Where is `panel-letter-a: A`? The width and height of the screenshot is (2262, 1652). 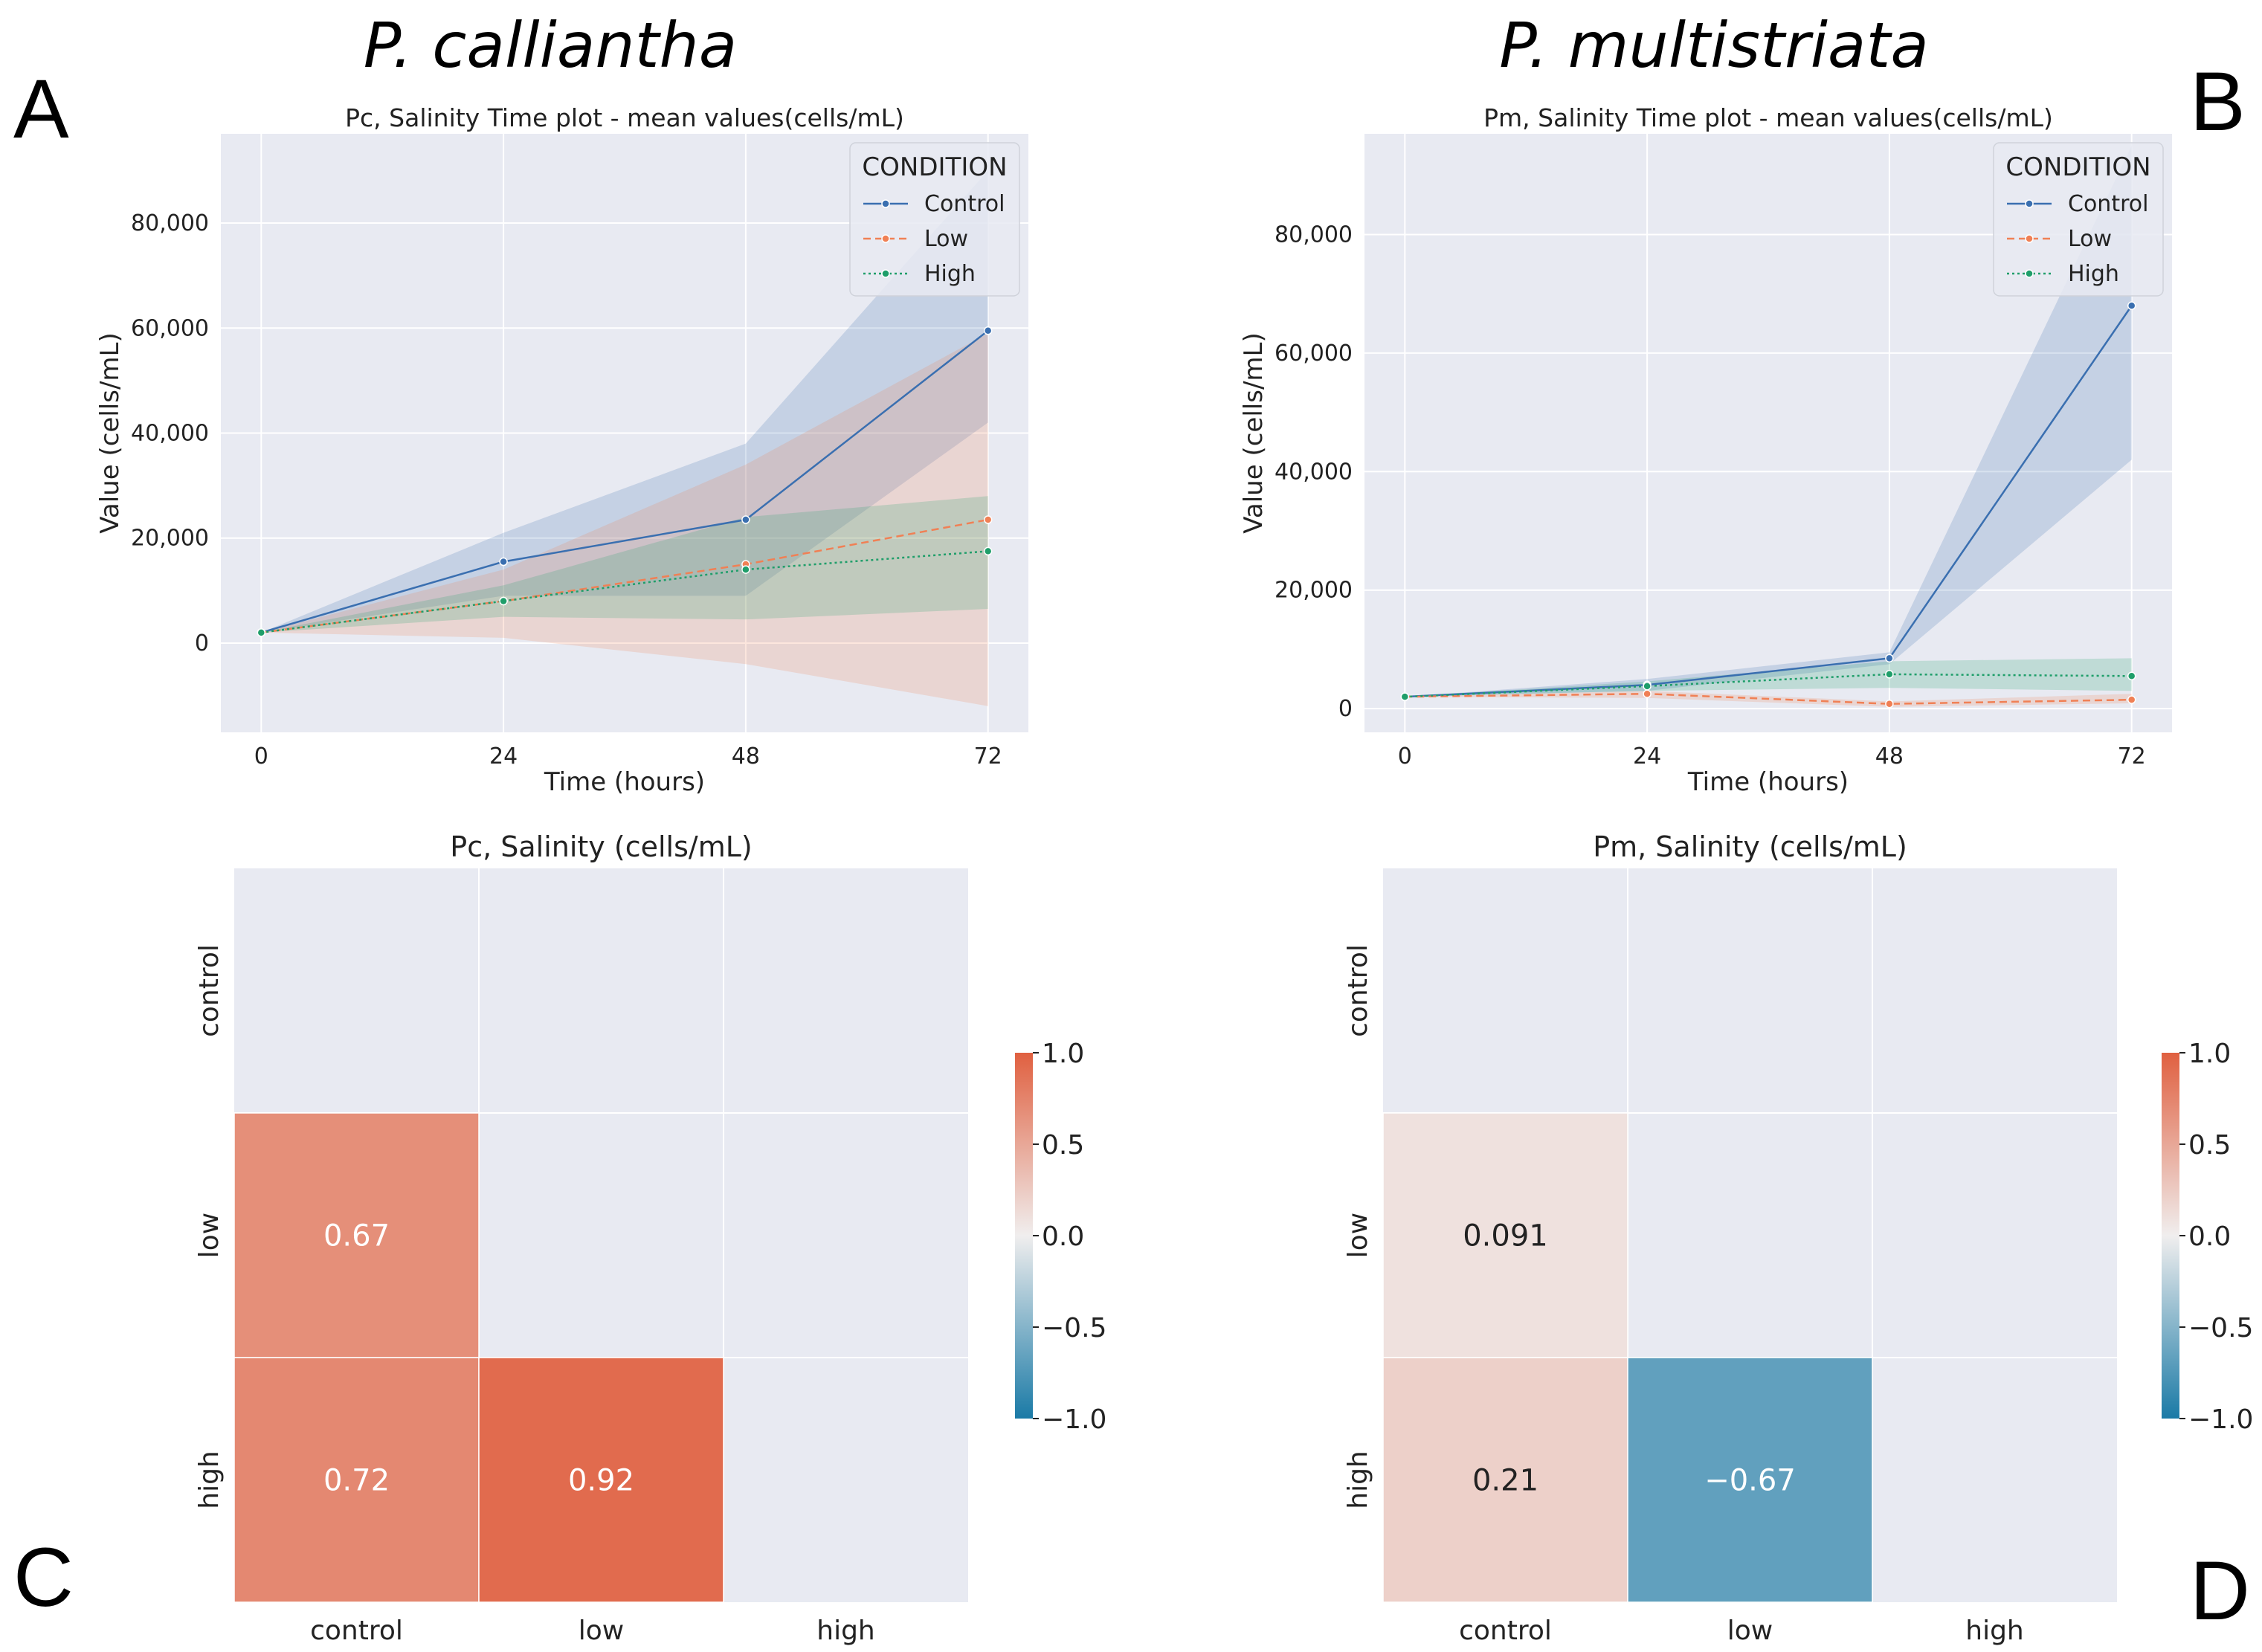
panel-letter-a: A is located at coordinates (41, 108).